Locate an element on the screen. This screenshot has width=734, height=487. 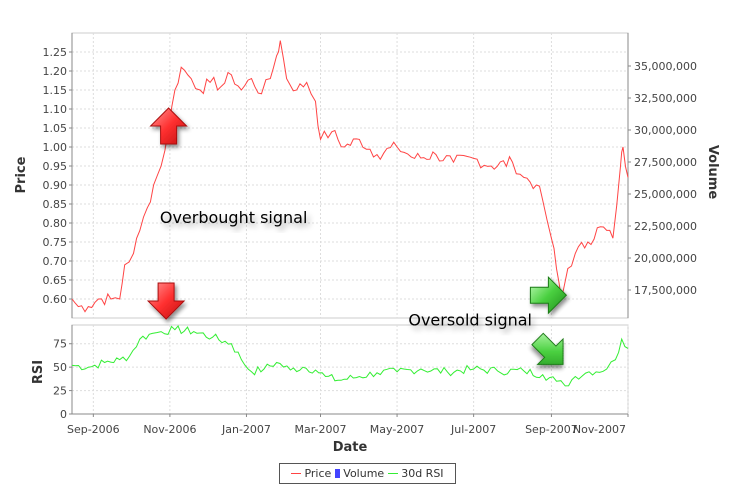
volume-tick-label-4: 25,000,000 is located at coordinates (665, 194).